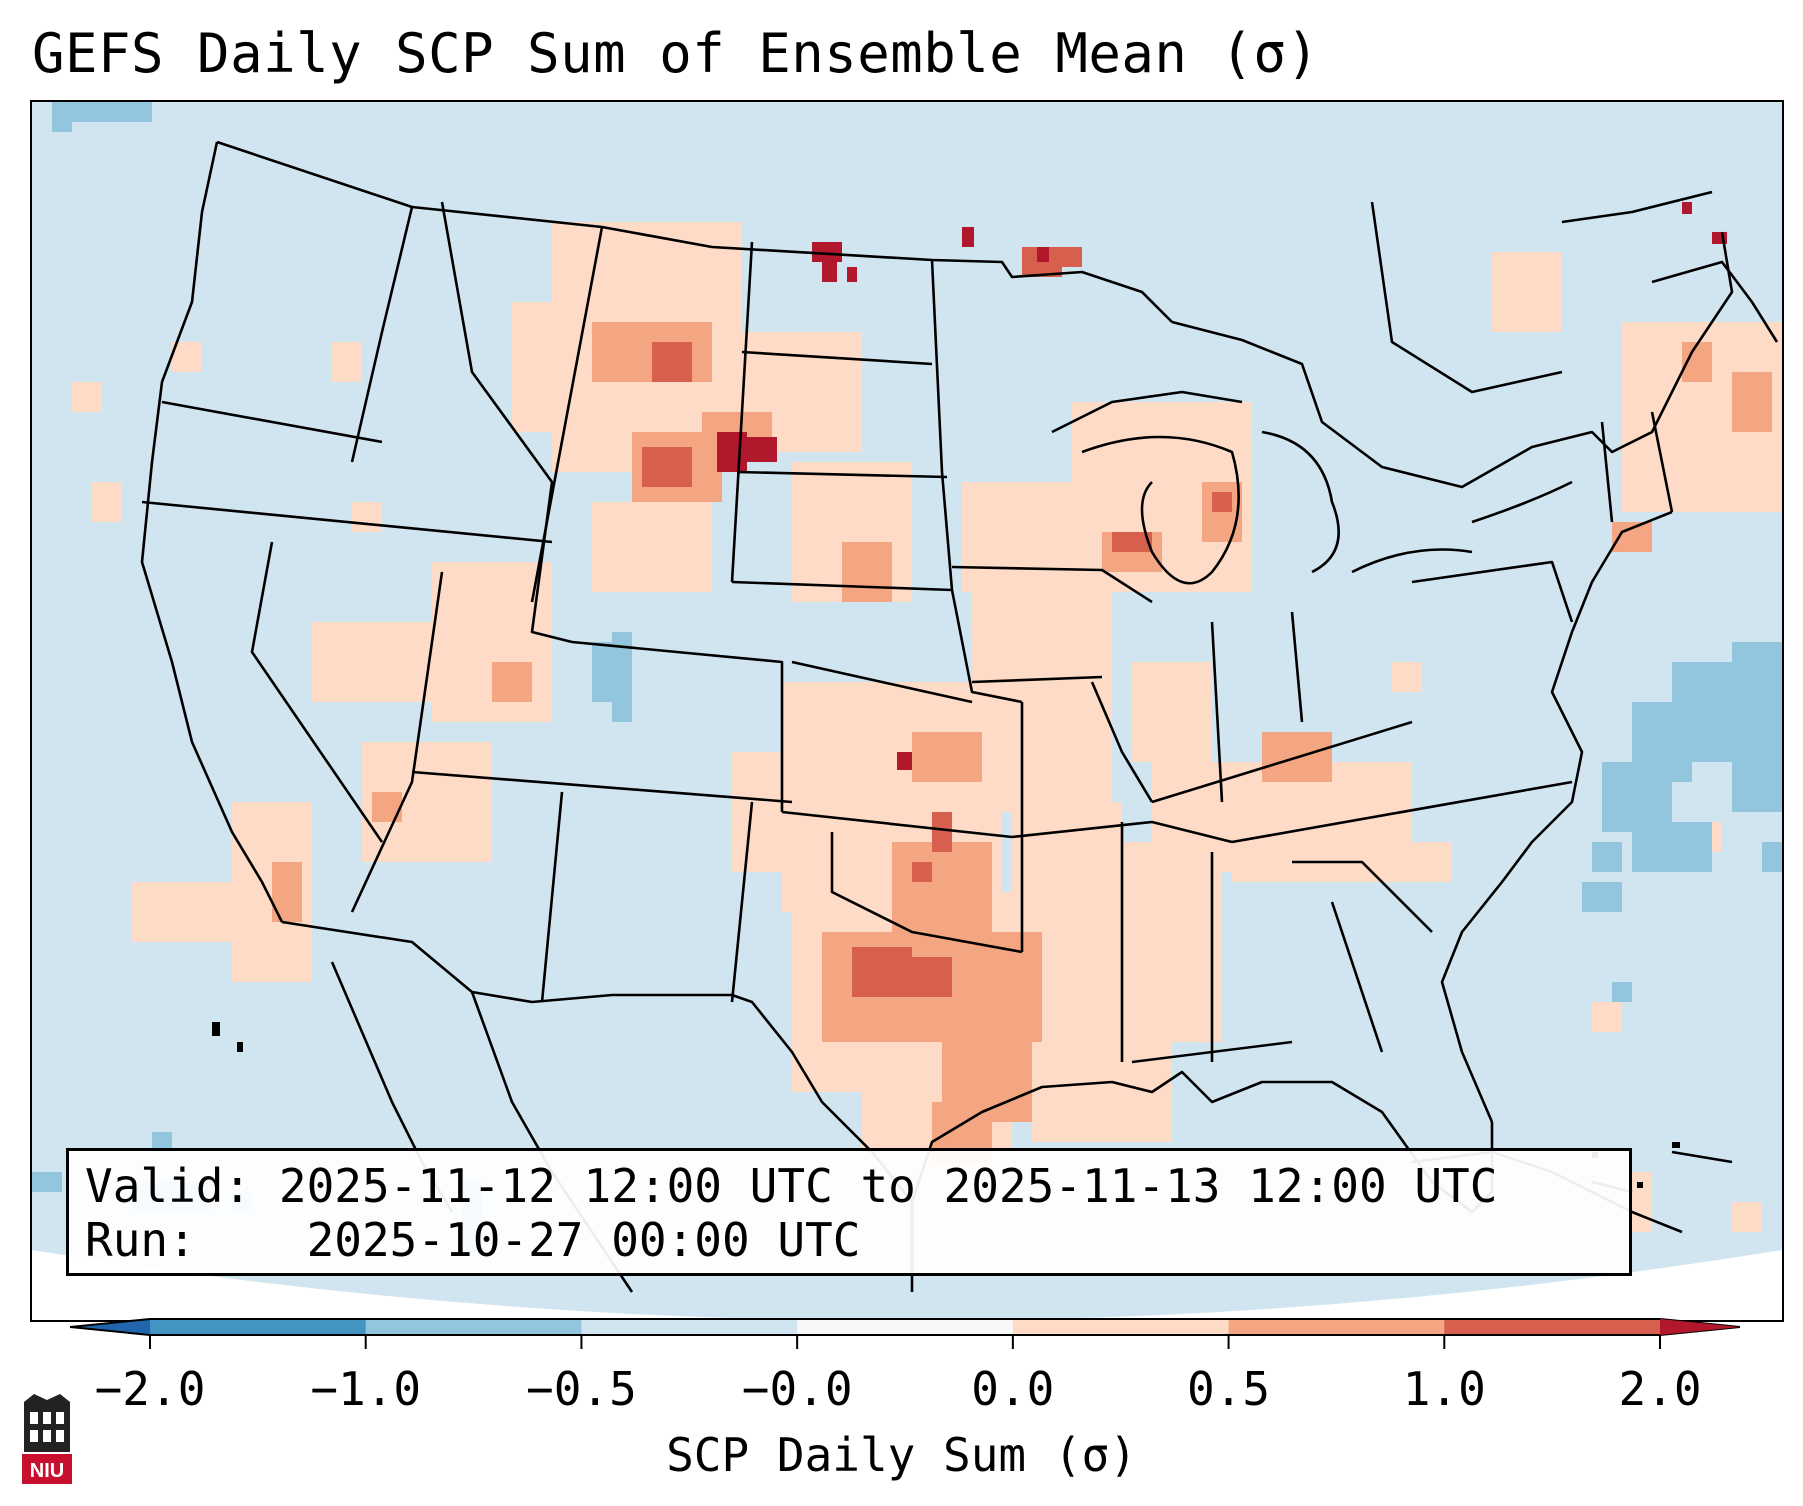 This screenshot has height=1506, width=1803. Describe the element at coordinates (797, 1389) in the screenshot. I see `colorbar-tick-label: −0.0` at that location.